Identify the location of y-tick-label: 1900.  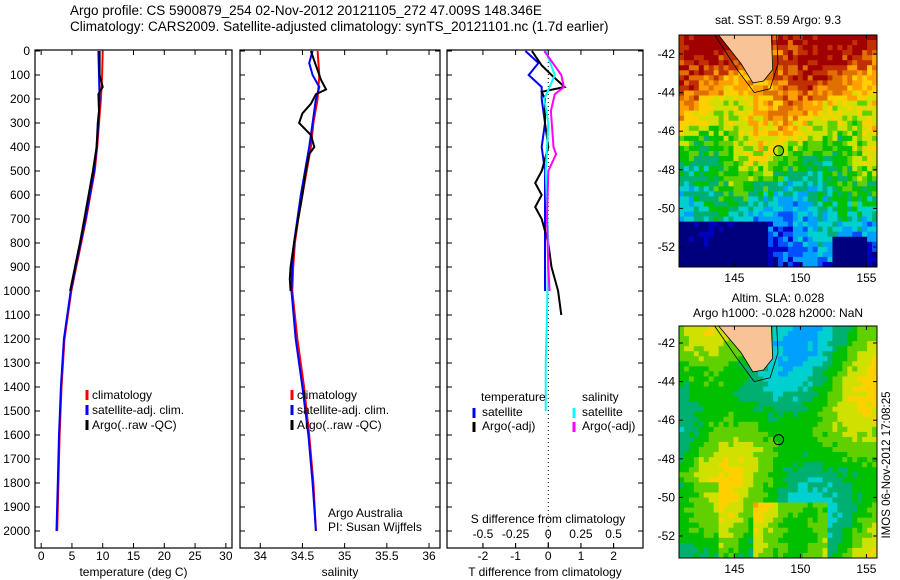
(16, 507).